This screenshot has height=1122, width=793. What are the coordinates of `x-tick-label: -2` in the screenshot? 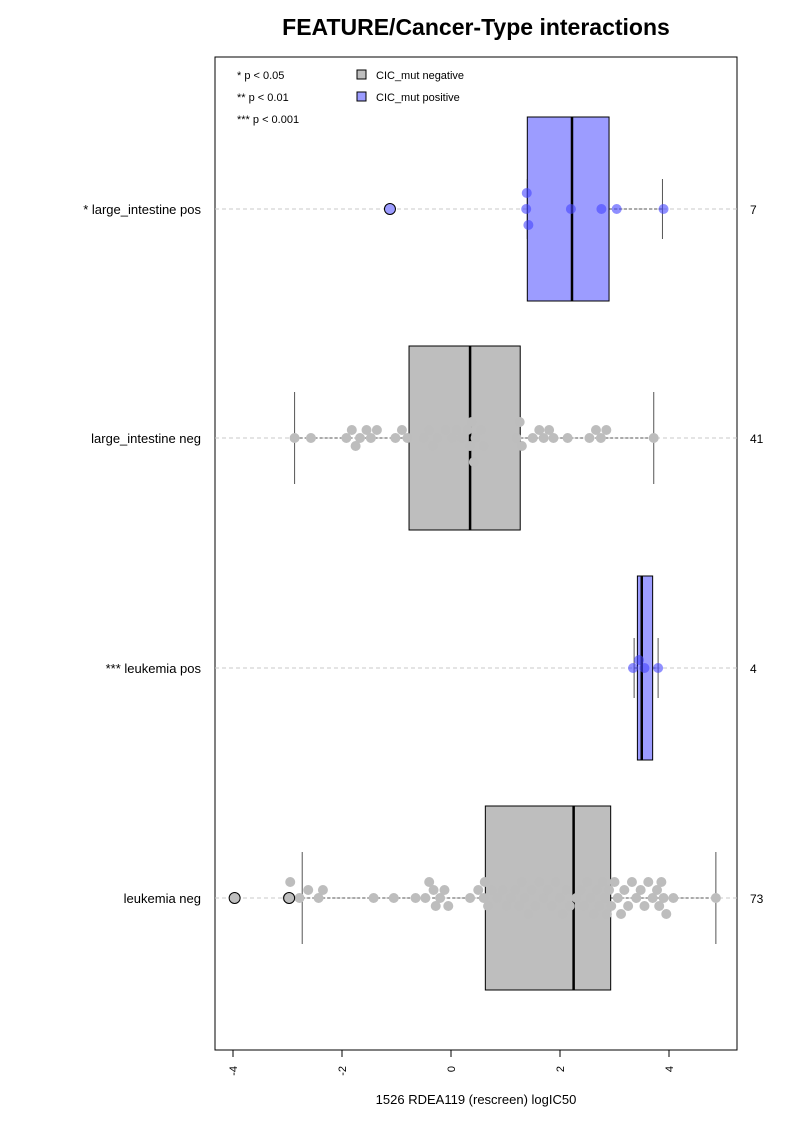 It's located at (343, 1071).